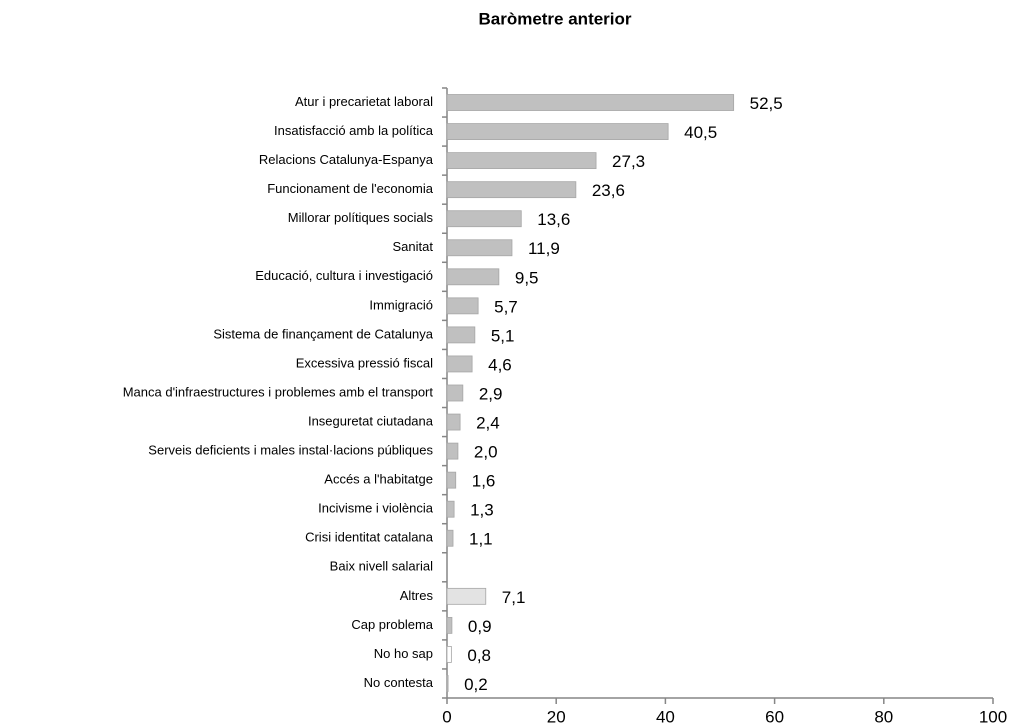 The width and height of the screenshot is (1011, 728). Describe the element at coordinates (608, 190) in the screenshot. I see `value-label: 23,6` at that location.